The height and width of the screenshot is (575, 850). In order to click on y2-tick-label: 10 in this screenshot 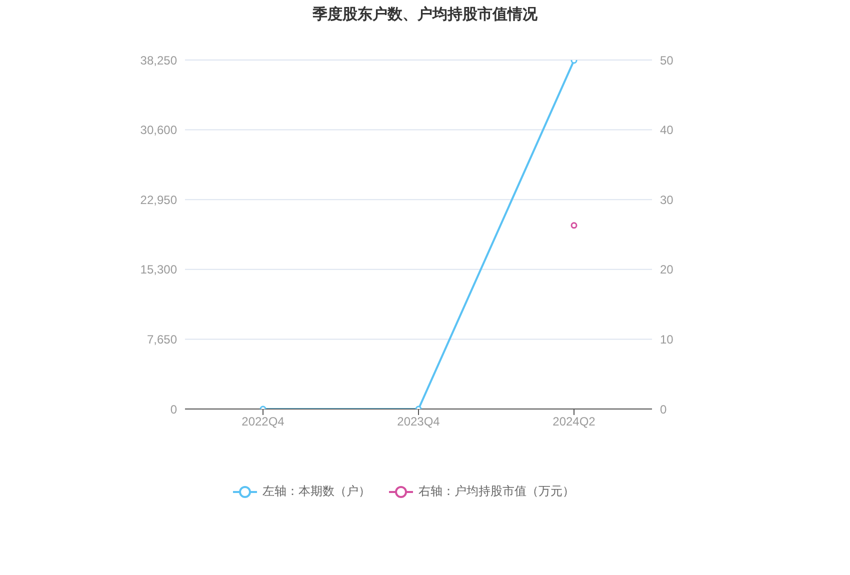, I will do `click(667, 339)`.